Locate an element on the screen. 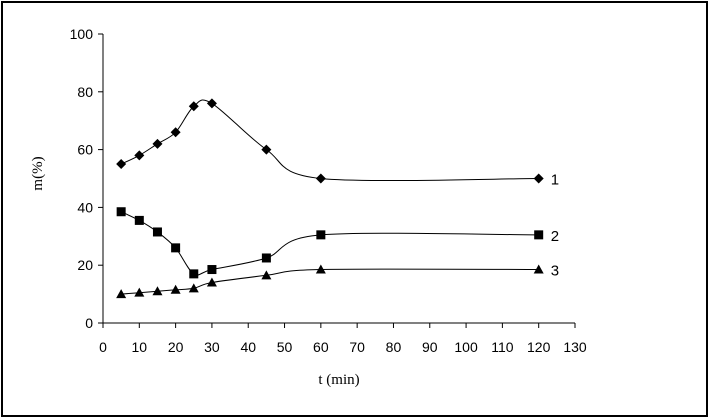 The height and width of the screenshot is (417, 709). x-tick-label: 60 is located at coordinates (321, 347).